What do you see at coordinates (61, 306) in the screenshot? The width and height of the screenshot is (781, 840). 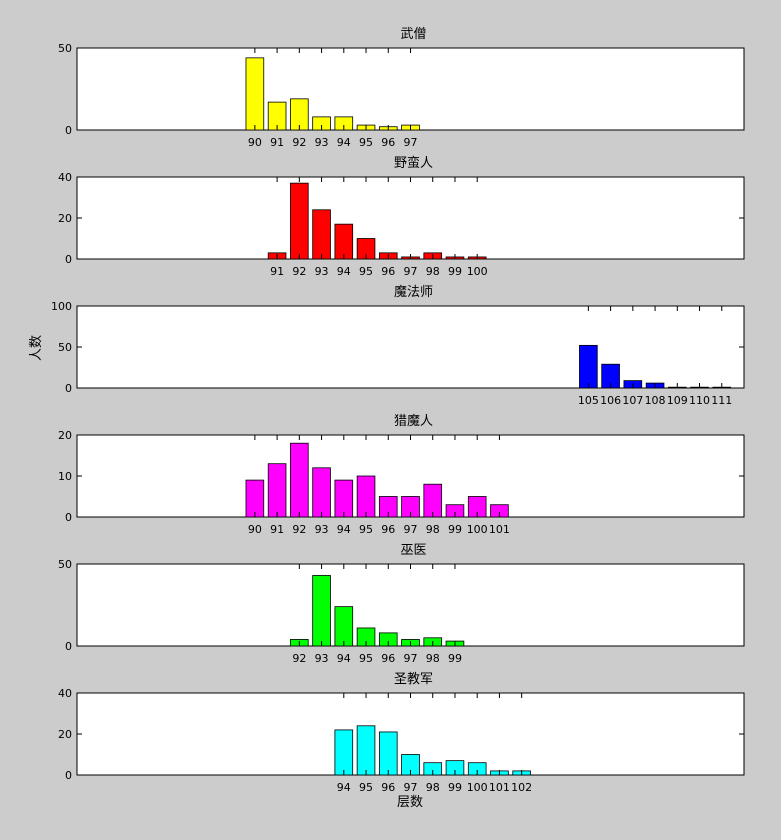 I see `y-tick-label: 100` at bounding box center [61, 306].